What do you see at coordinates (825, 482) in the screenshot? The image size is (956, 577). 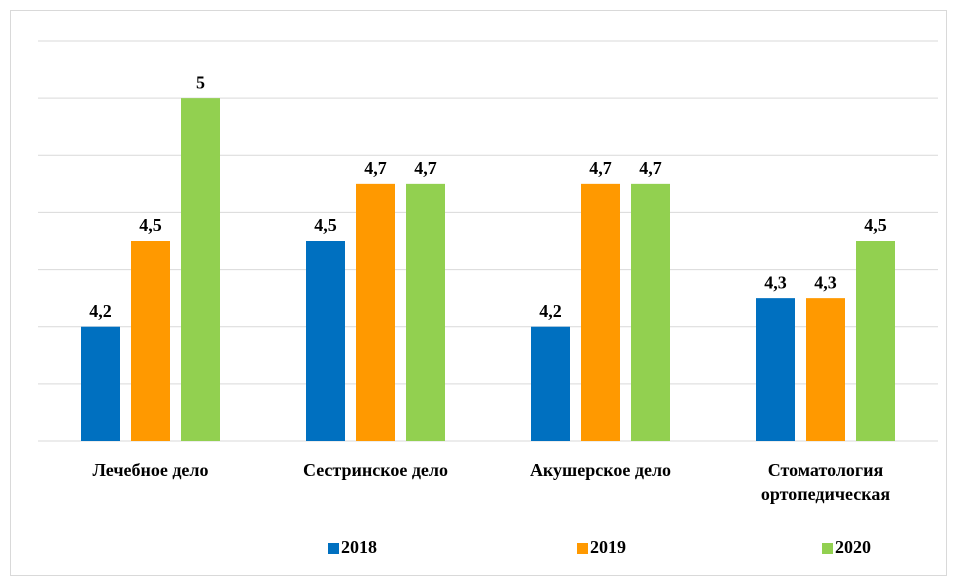 I see `x-tick-label: Стоматология ортопедическая` at bounding box center [825, 482].